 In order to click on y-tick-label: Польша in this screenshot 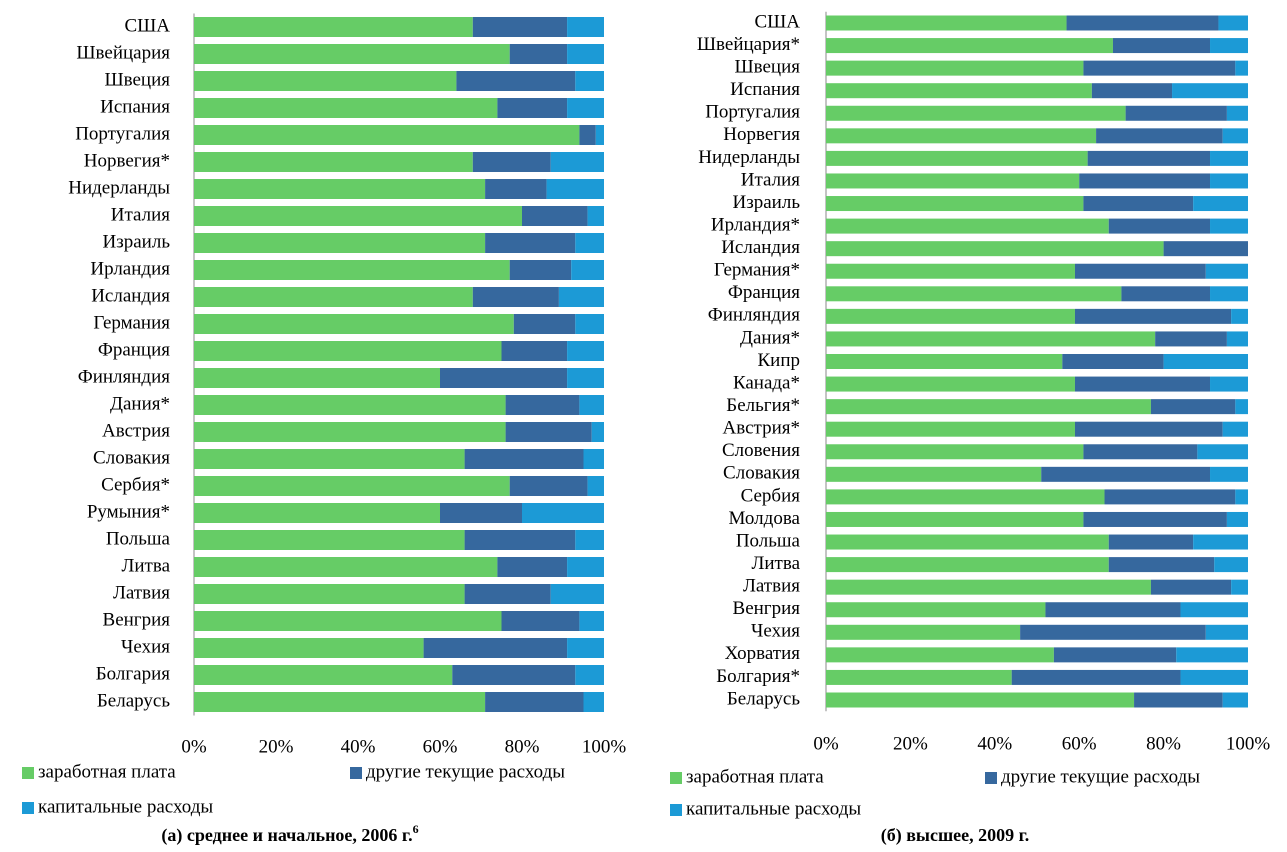, I will do `click(768, 540)`.